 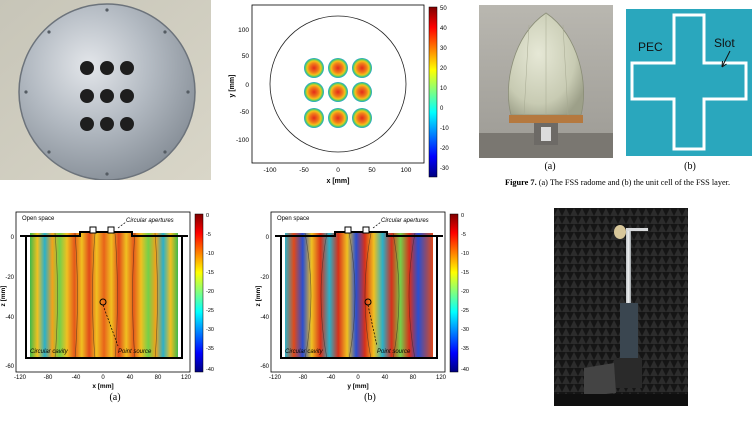 What do you see at coordinates (370, 397) in the screenshot?
I see `field-b-caption: (b)` at bounding box center [370, 397].